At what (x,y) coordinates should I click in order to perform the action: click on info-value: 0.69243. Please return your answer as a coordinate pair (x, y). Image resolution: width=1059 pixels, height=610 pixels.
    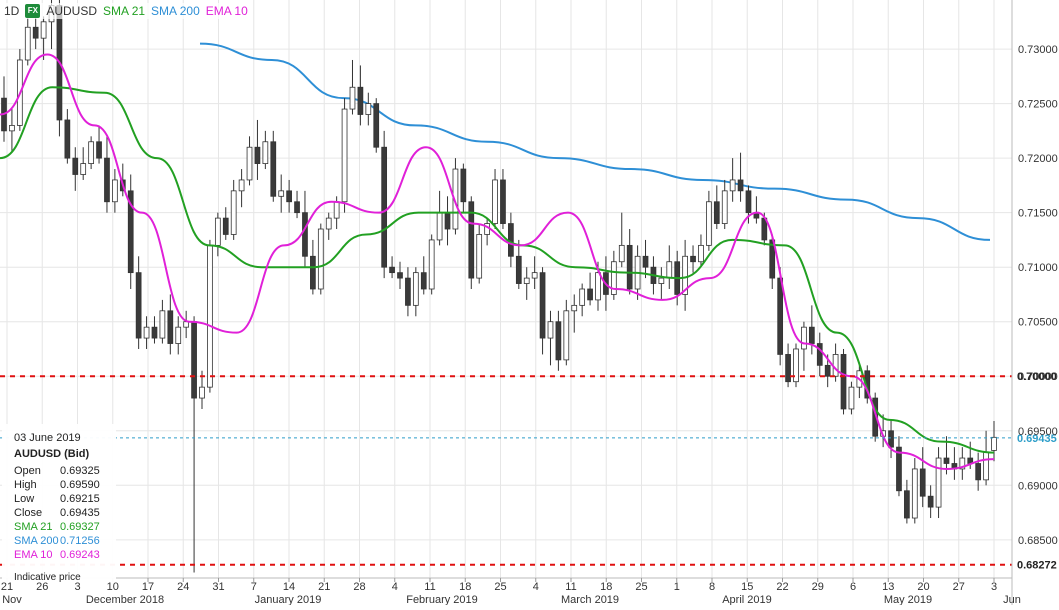
    Looking at the image, I should click on (80, 555).